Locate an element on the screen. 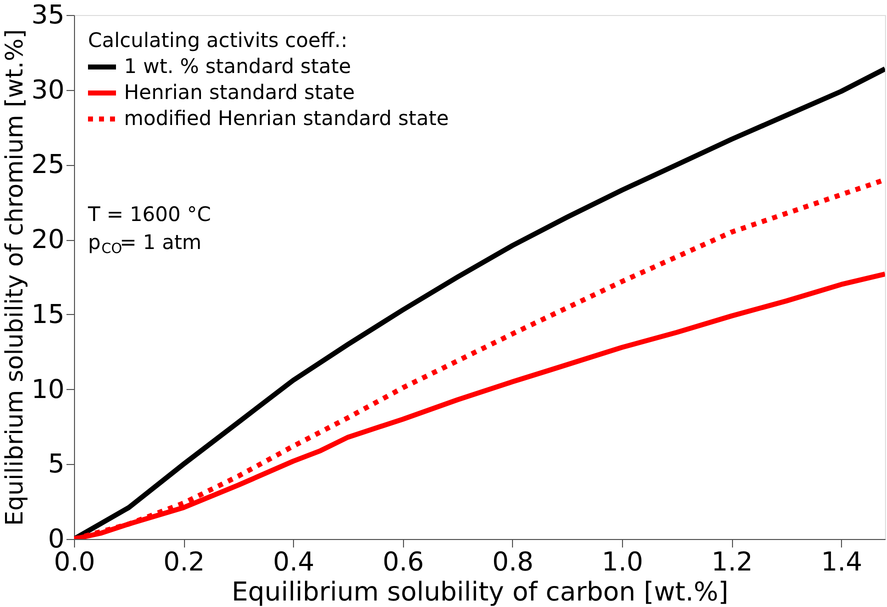 The height and width of the screenshot is (607, 887). y-tick-label: 10 is located at coordinates (47, 389).